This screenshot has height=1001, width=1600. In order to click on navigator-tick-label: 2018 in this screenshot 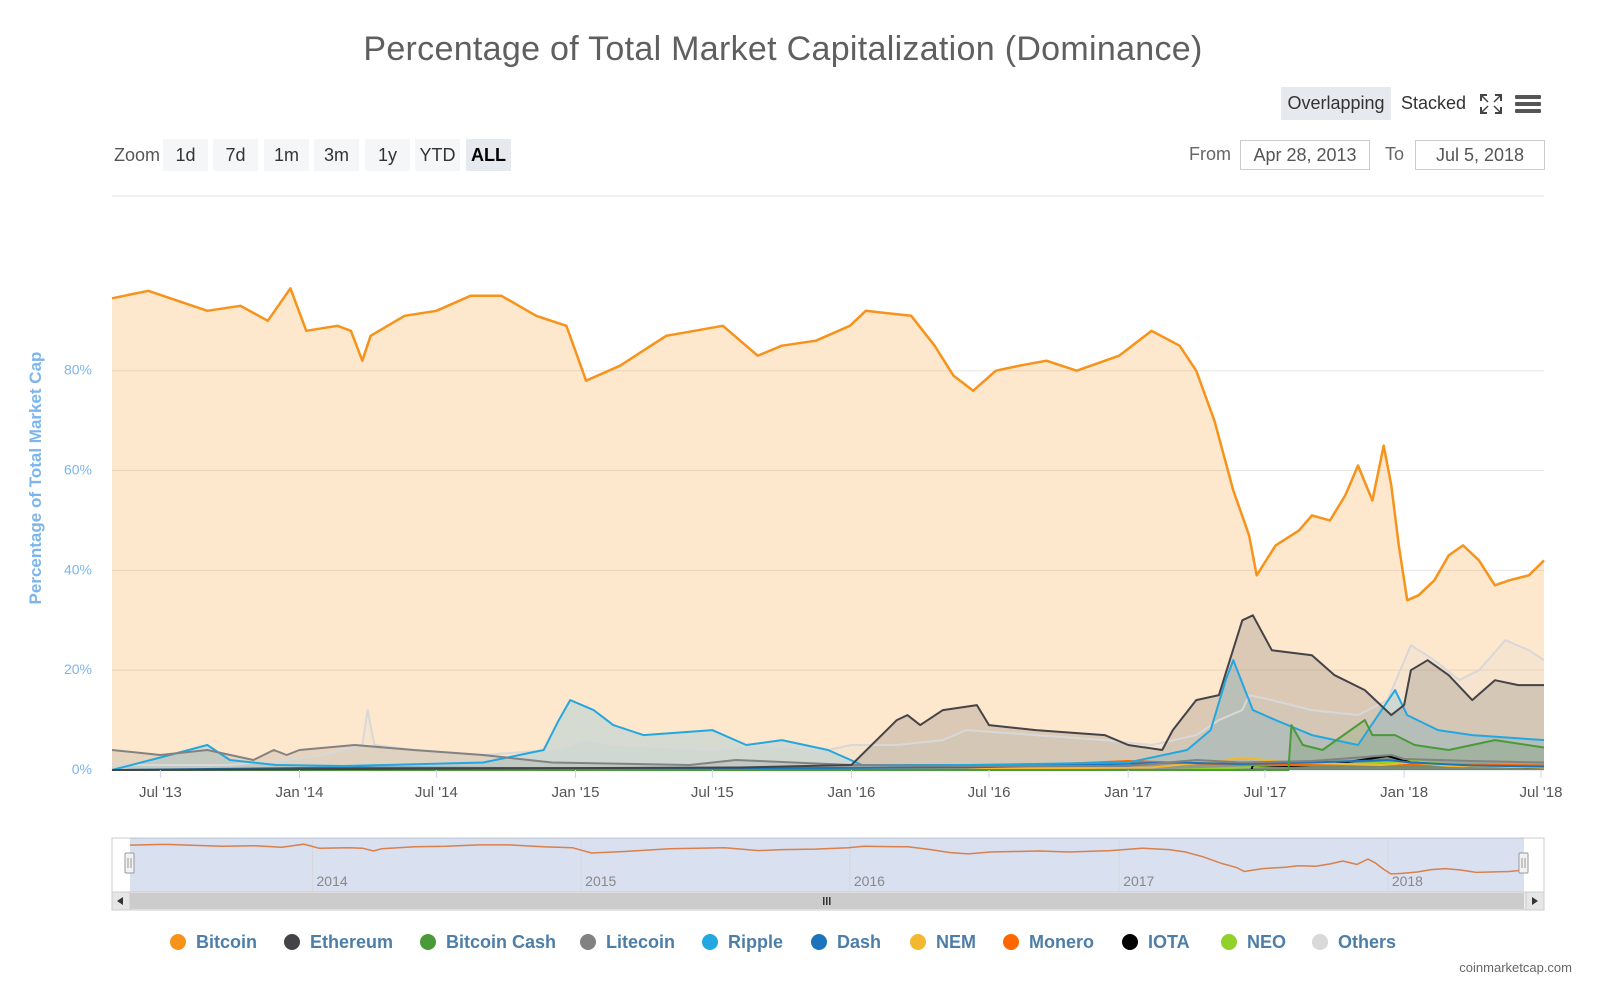, I will do `click(1407, 881)`.